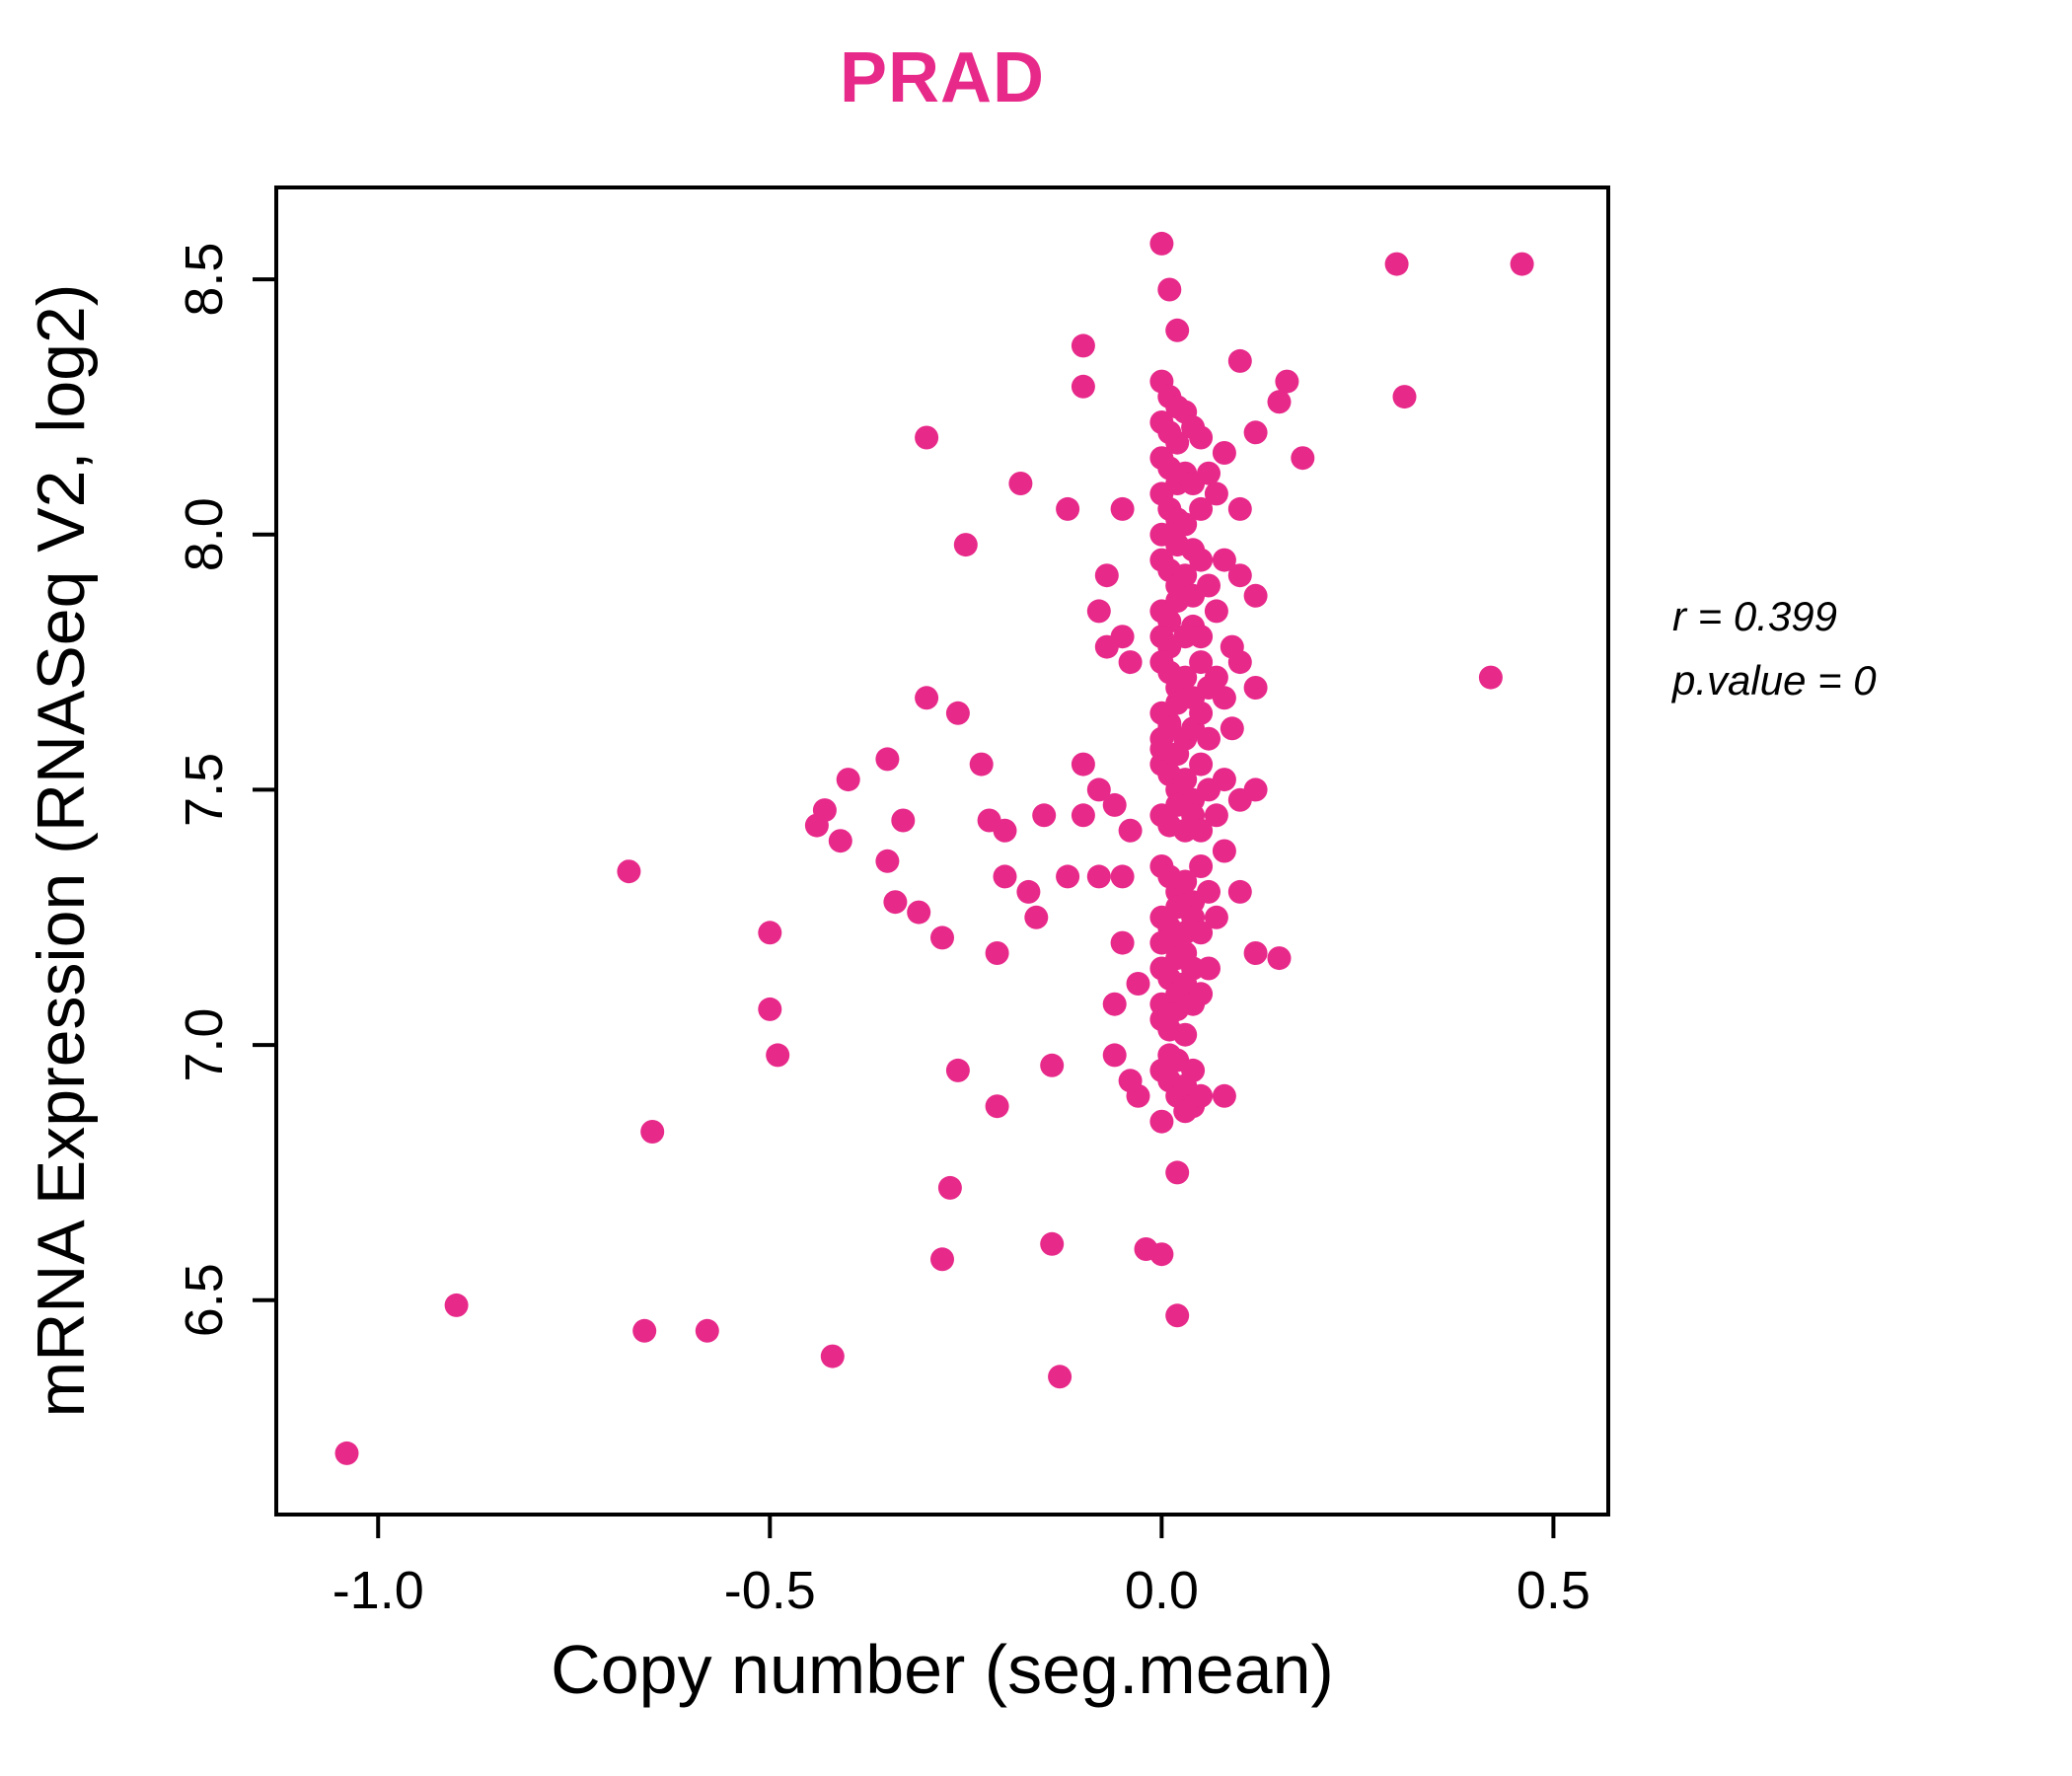  Describe the element at coordinates (1755, 616) in the screenshot. I see `r-value-text: r = 0.399` at that location.